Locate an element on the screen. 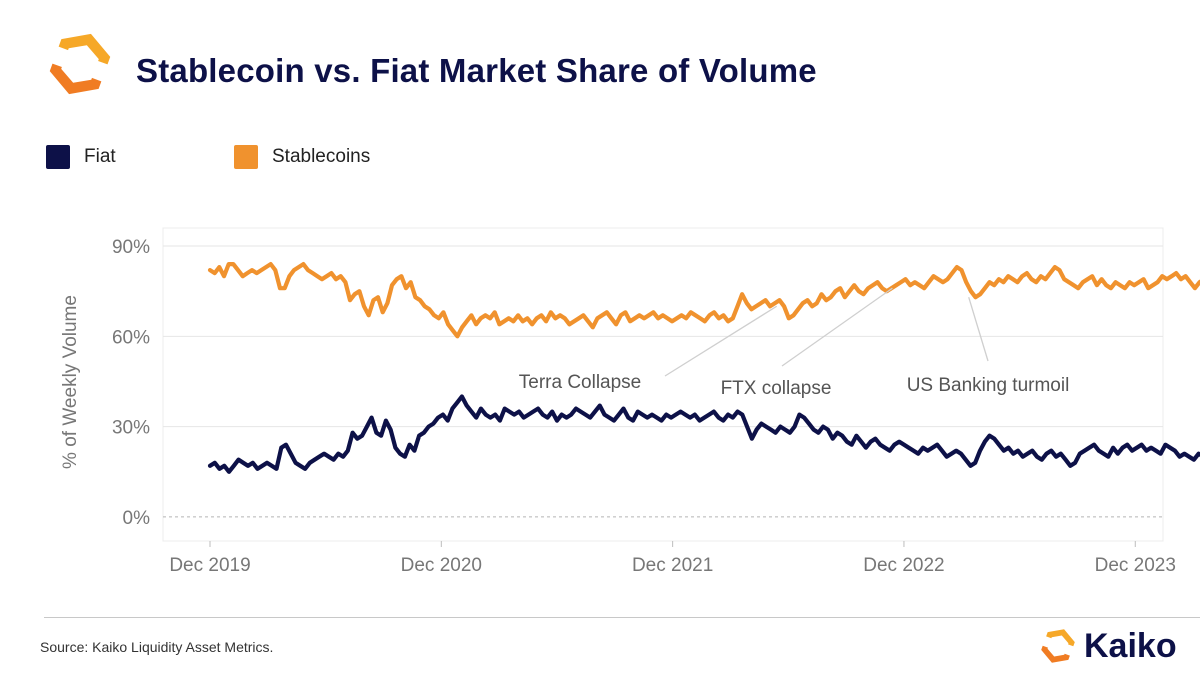 This screenshot has height=675, width=1200. x-tick-label: Dec 2020 is located at coordinates (441, 565).